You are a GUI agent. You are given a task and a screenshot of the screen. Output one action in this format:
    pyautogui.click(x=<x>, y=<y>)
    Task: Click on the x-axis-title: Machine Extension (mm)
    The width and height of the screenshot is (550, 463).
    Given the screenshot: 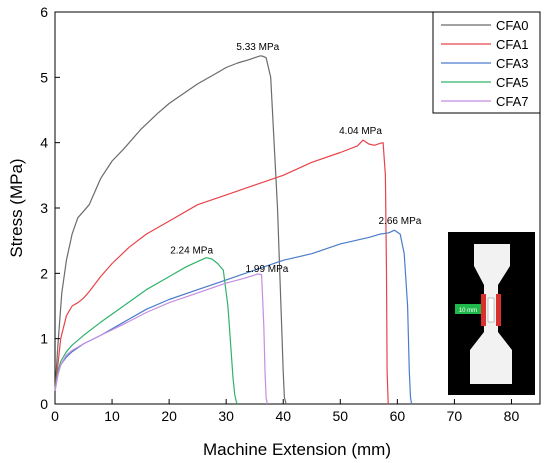 What is the action you would take?
    pyautogui.click(x=297, y=449)
    